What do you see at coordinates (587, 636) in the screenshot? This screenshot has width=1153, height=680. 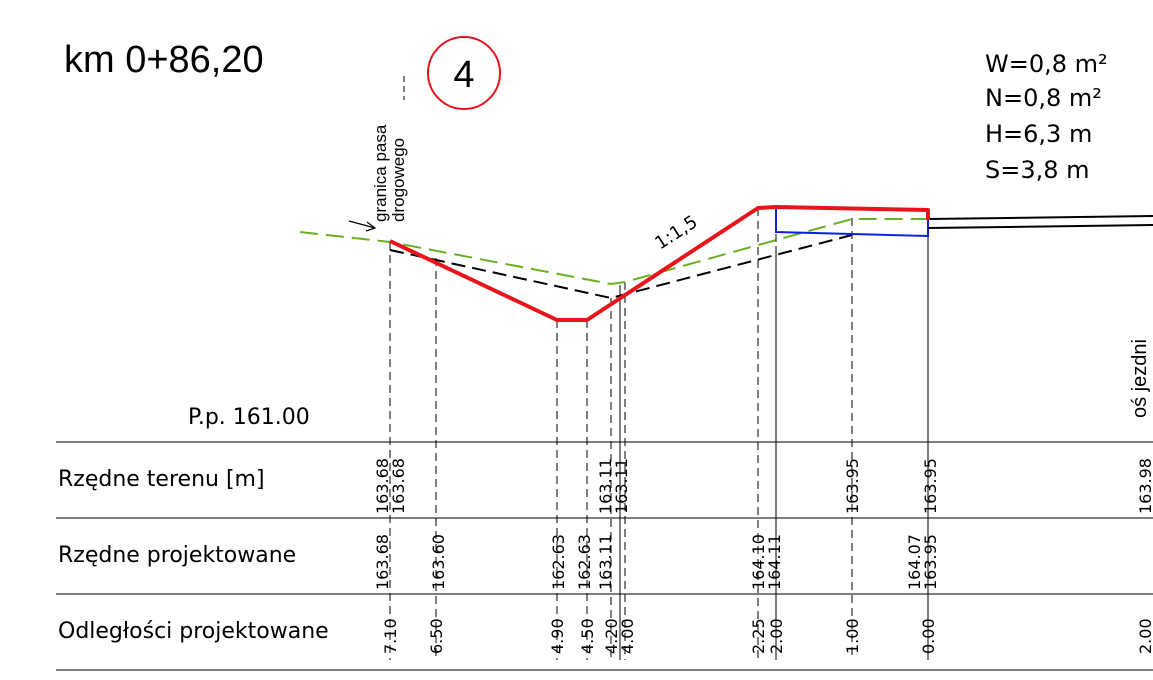 I see `distance-value: 4.50` at bounding box center [587, 636].